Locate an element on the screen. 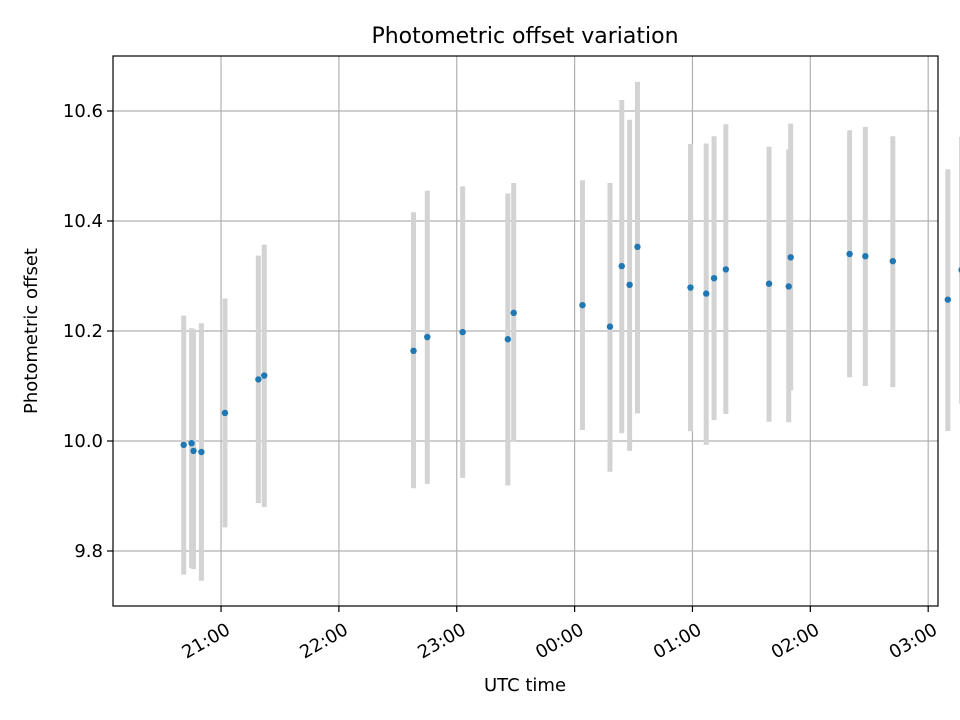 The image size is (960, 720). y-axis-label: Photometric offset is located at coordinates (31, 331).